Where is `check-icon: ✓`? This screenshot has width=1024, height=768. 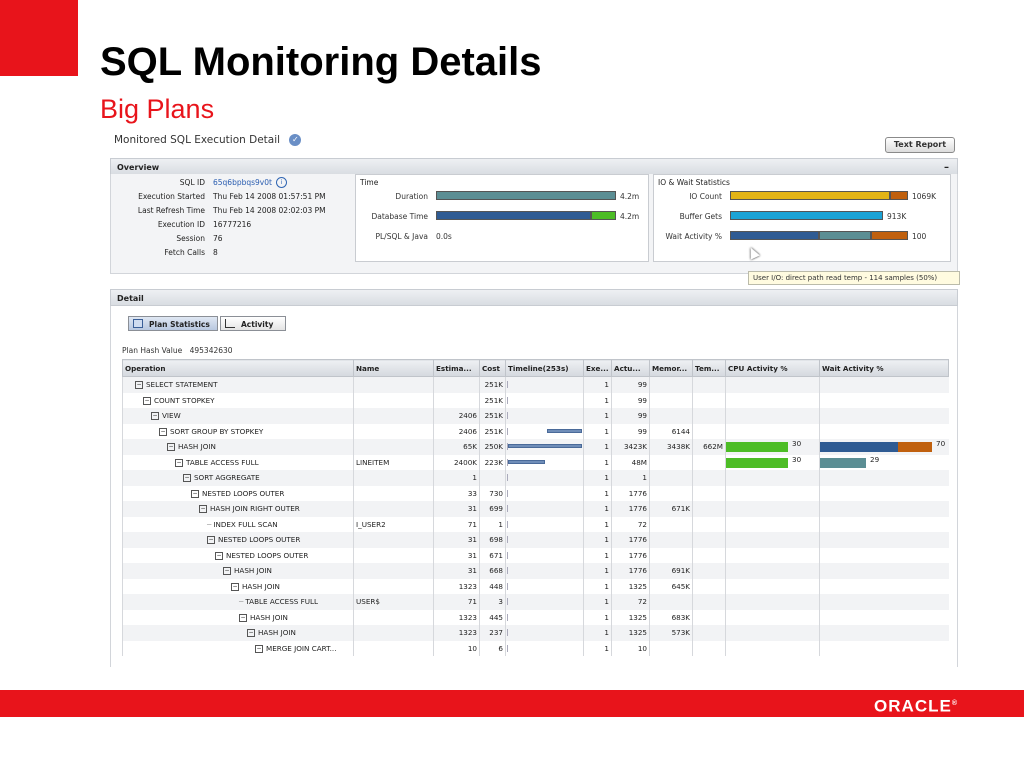
check-icon: ✓ is located at coordinates (295, 140).